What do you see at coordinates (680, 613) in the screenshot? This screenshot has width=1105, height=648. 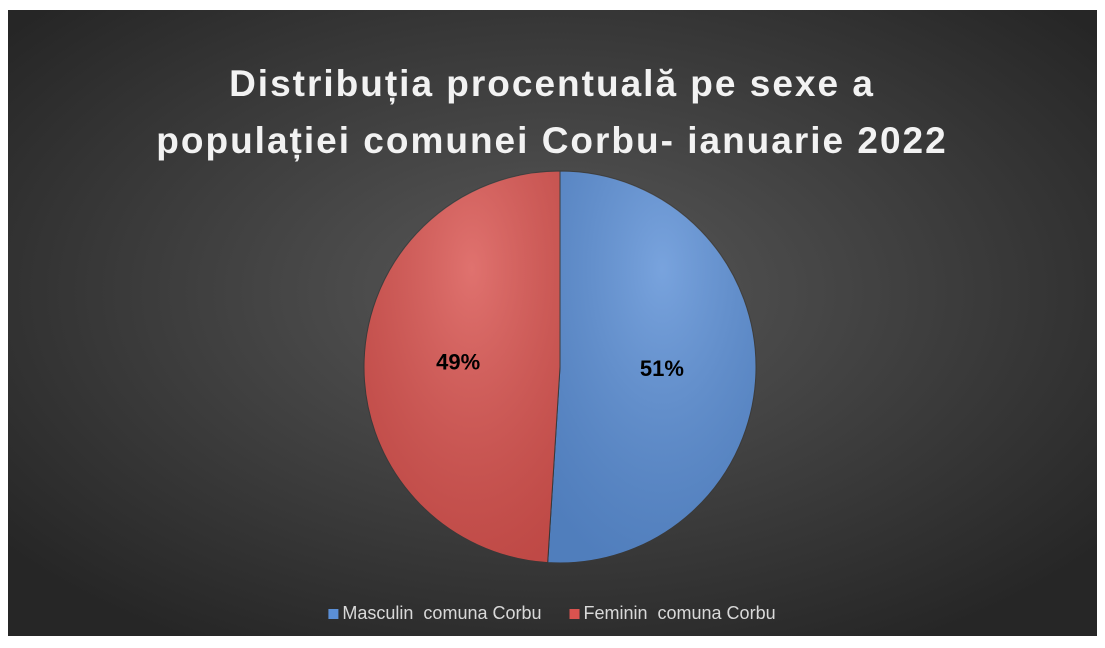 I see `legend-label: Feminin comuna Corbu` at bounding box center [680, 613].